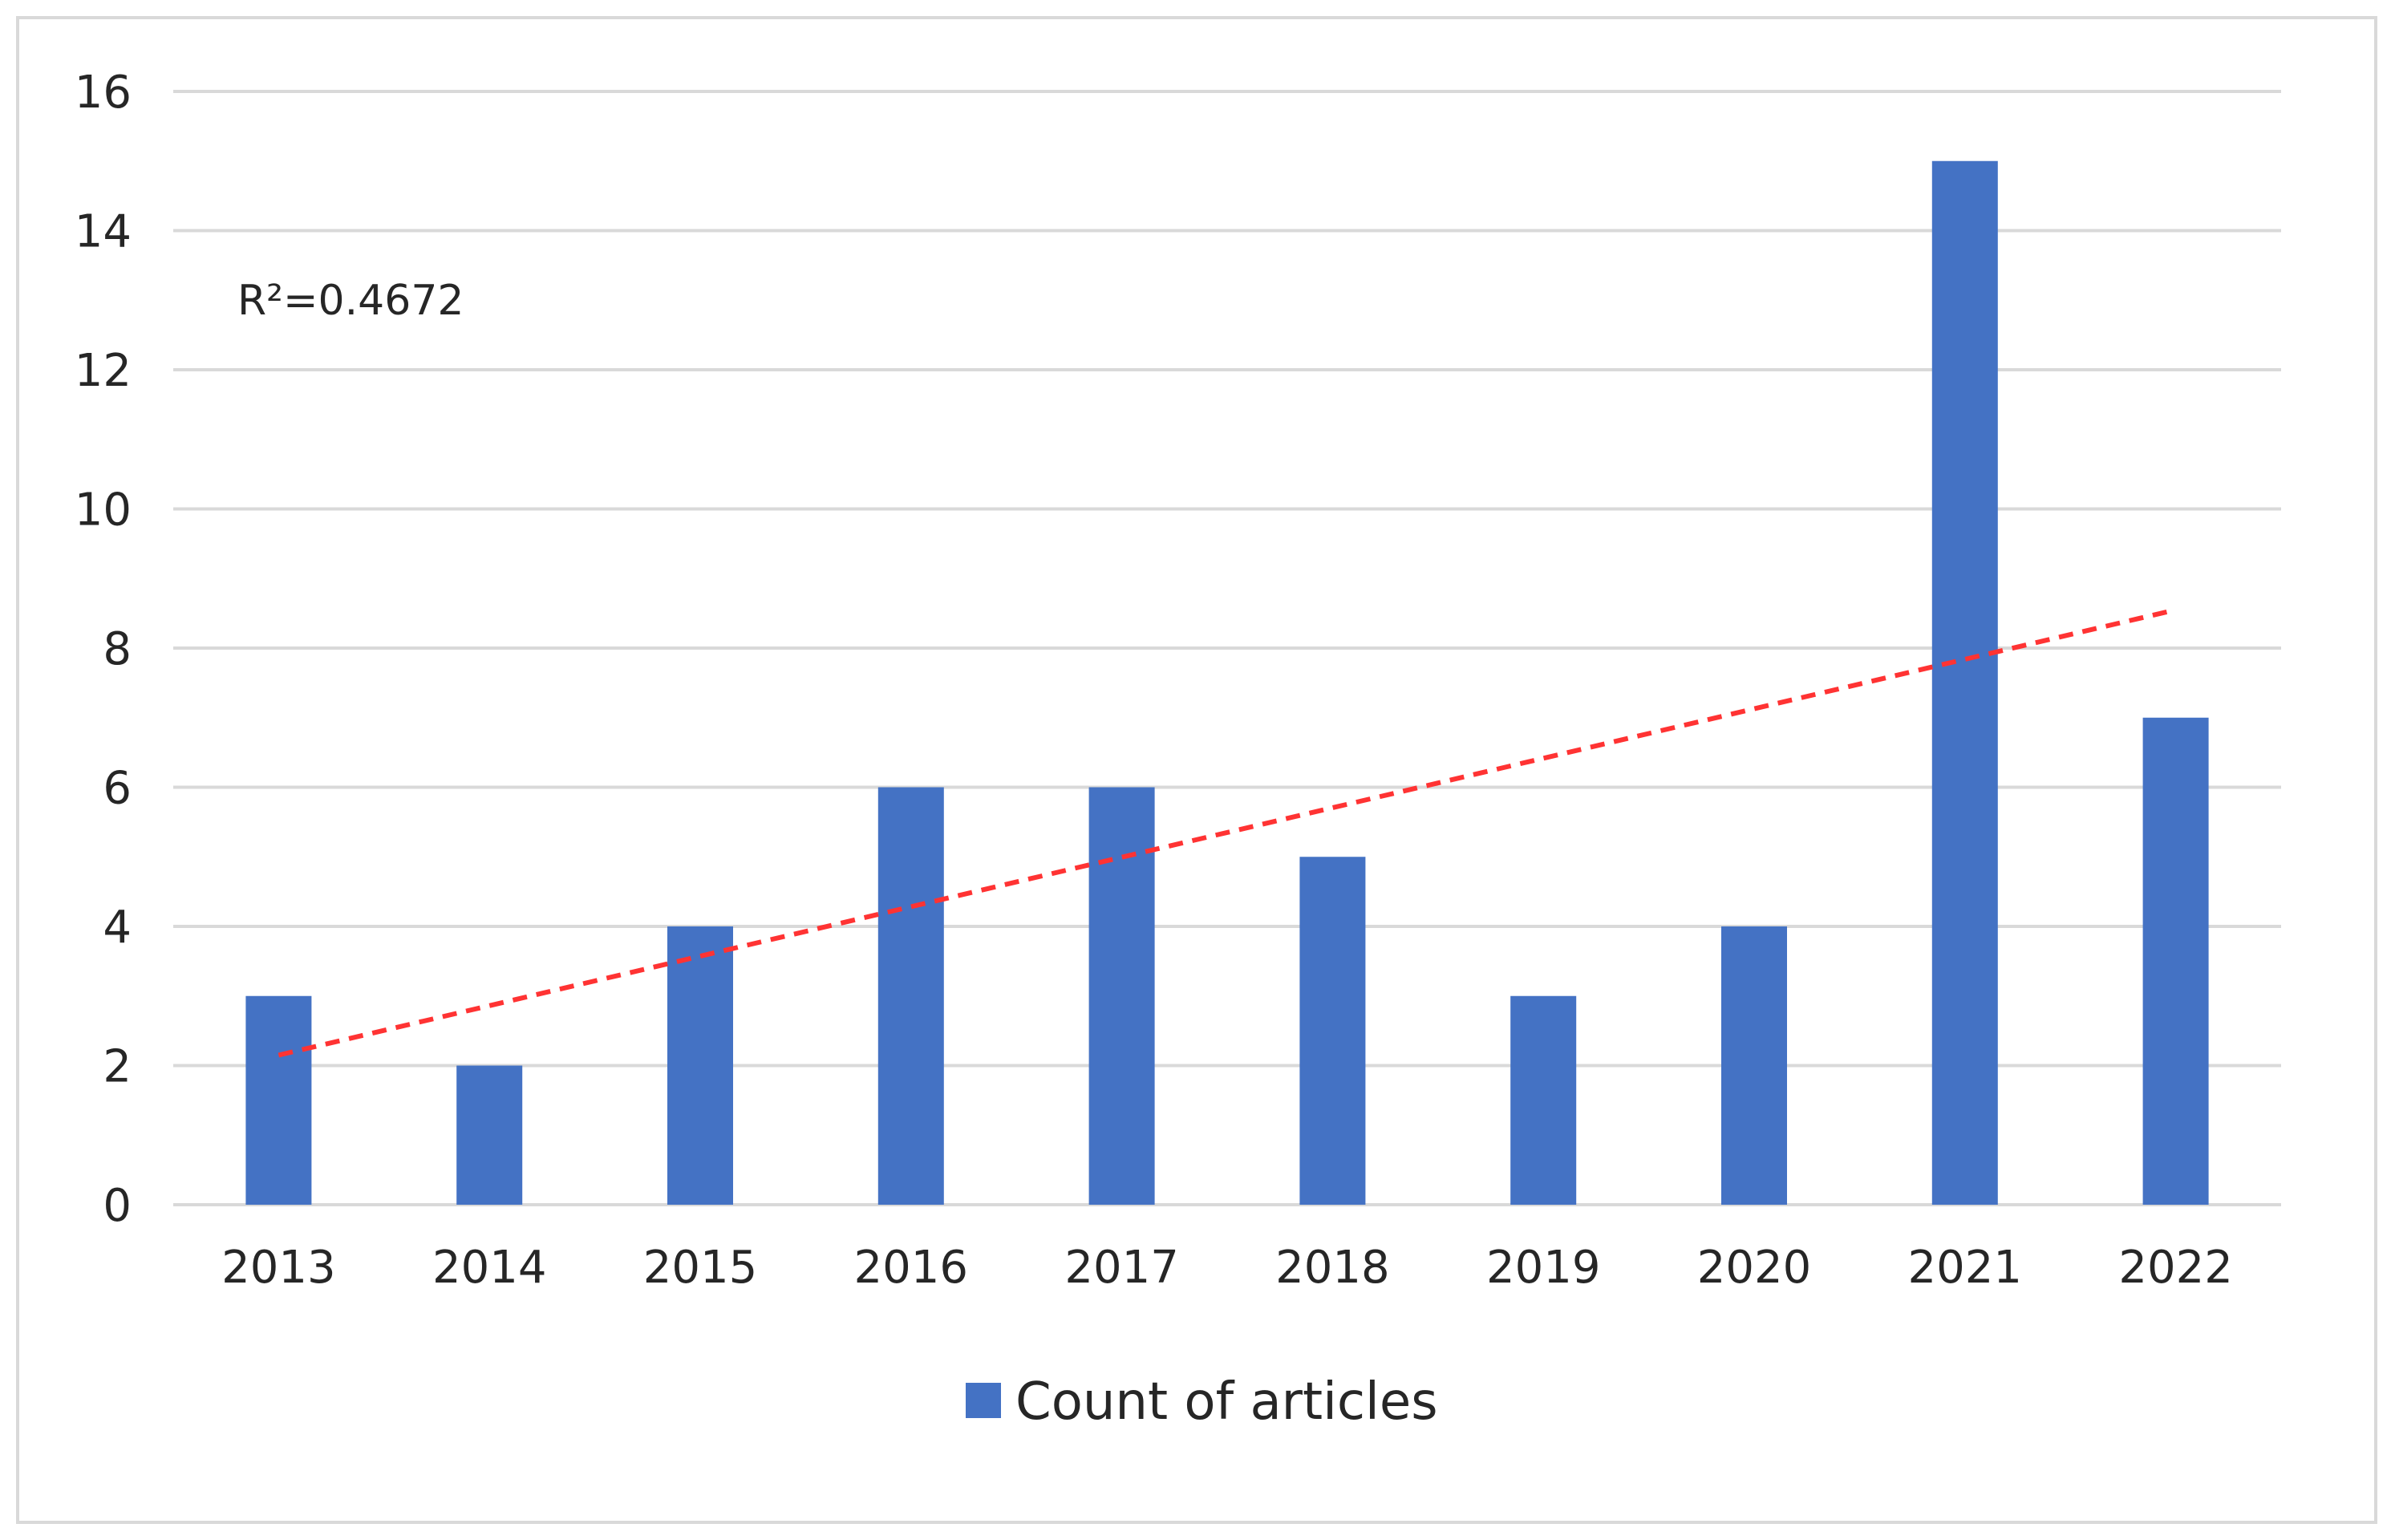  I want to click on legend: Count of articles, so click(1202, 1402).